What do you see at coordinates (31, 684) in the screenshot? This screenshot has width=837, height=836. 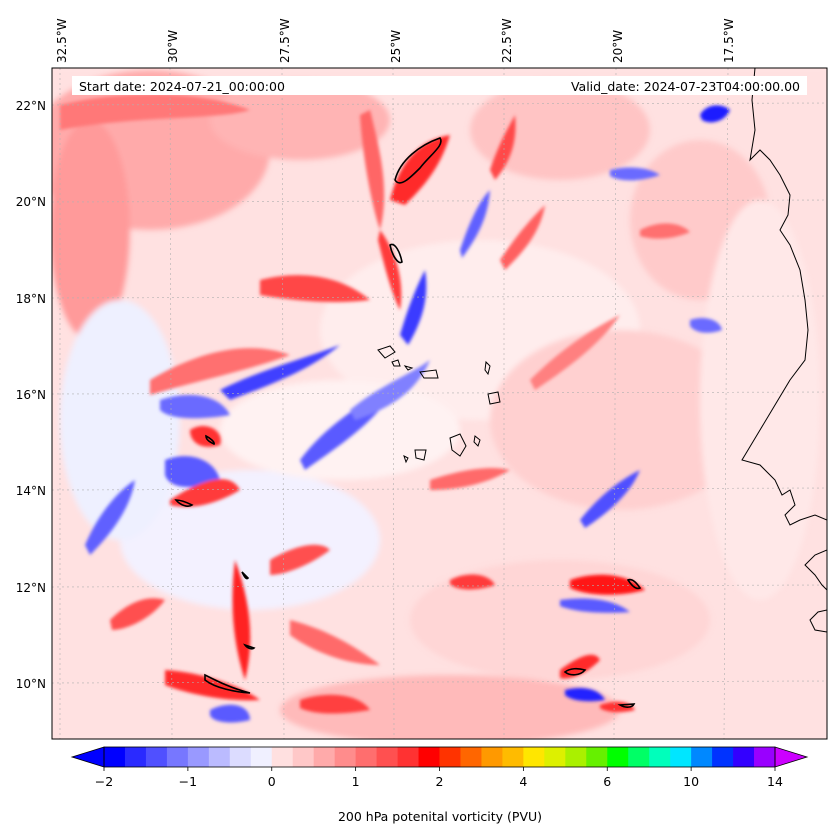 I see `lat-tick-label: 10°N` at bounding box center [31, 684].